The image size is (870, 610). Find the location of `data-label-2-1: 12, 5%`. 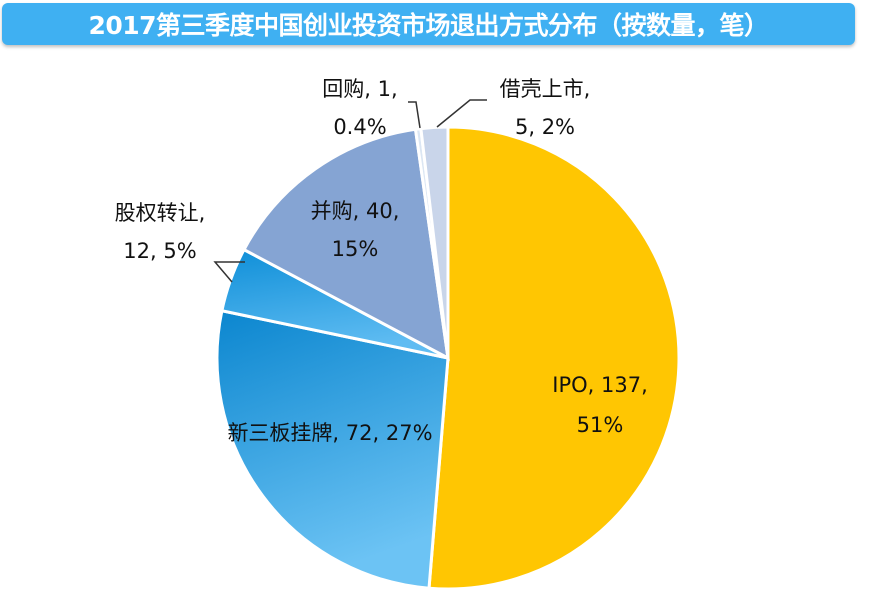

data-label-2-1: 12, 5% is located at coordinates (159, 251).